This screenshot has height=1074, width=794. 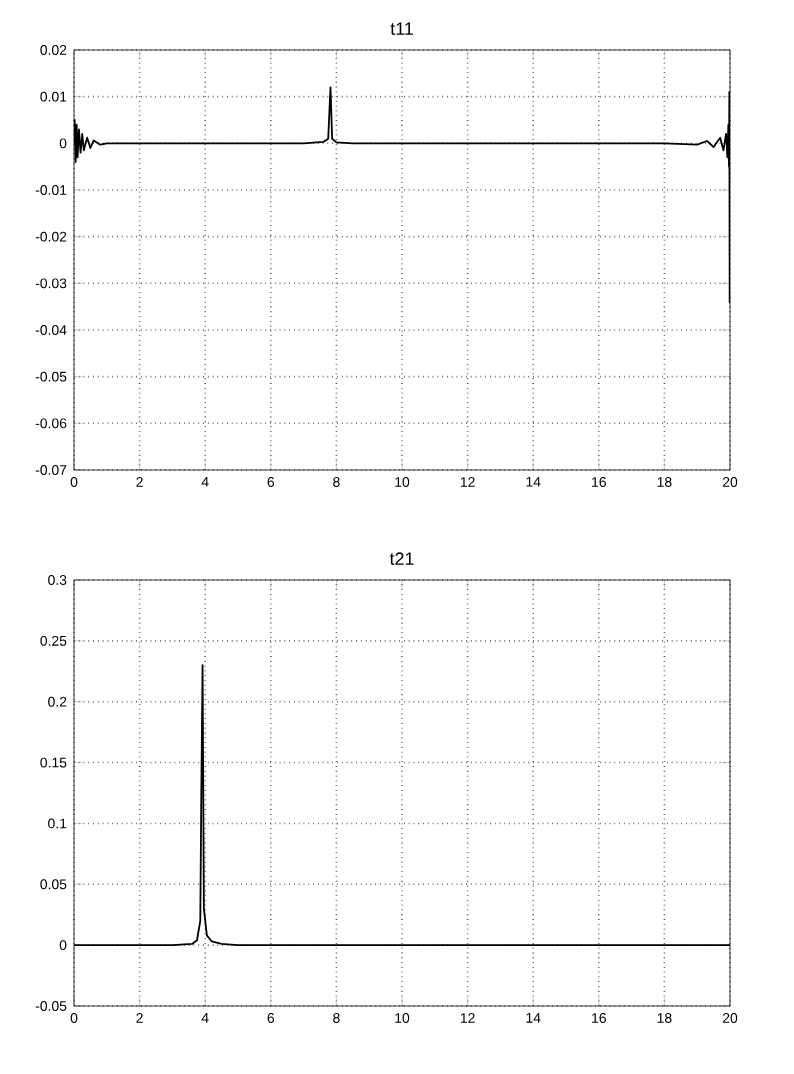 What do you see at coordinates (401, 558) in the screenshot?
I see `chart-title: t21` at bounding box center [401, 558].